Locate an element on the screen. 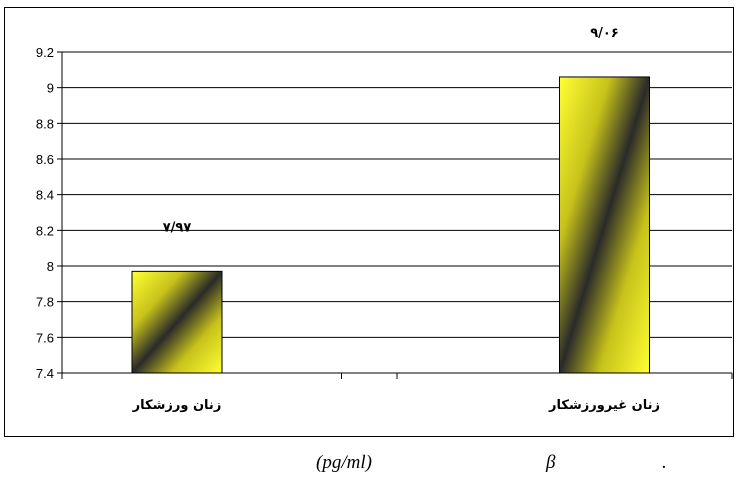 The width and height of the screenshot is (739, 487). y-tick-label: 8.4 is located at coordinates (45, 195).